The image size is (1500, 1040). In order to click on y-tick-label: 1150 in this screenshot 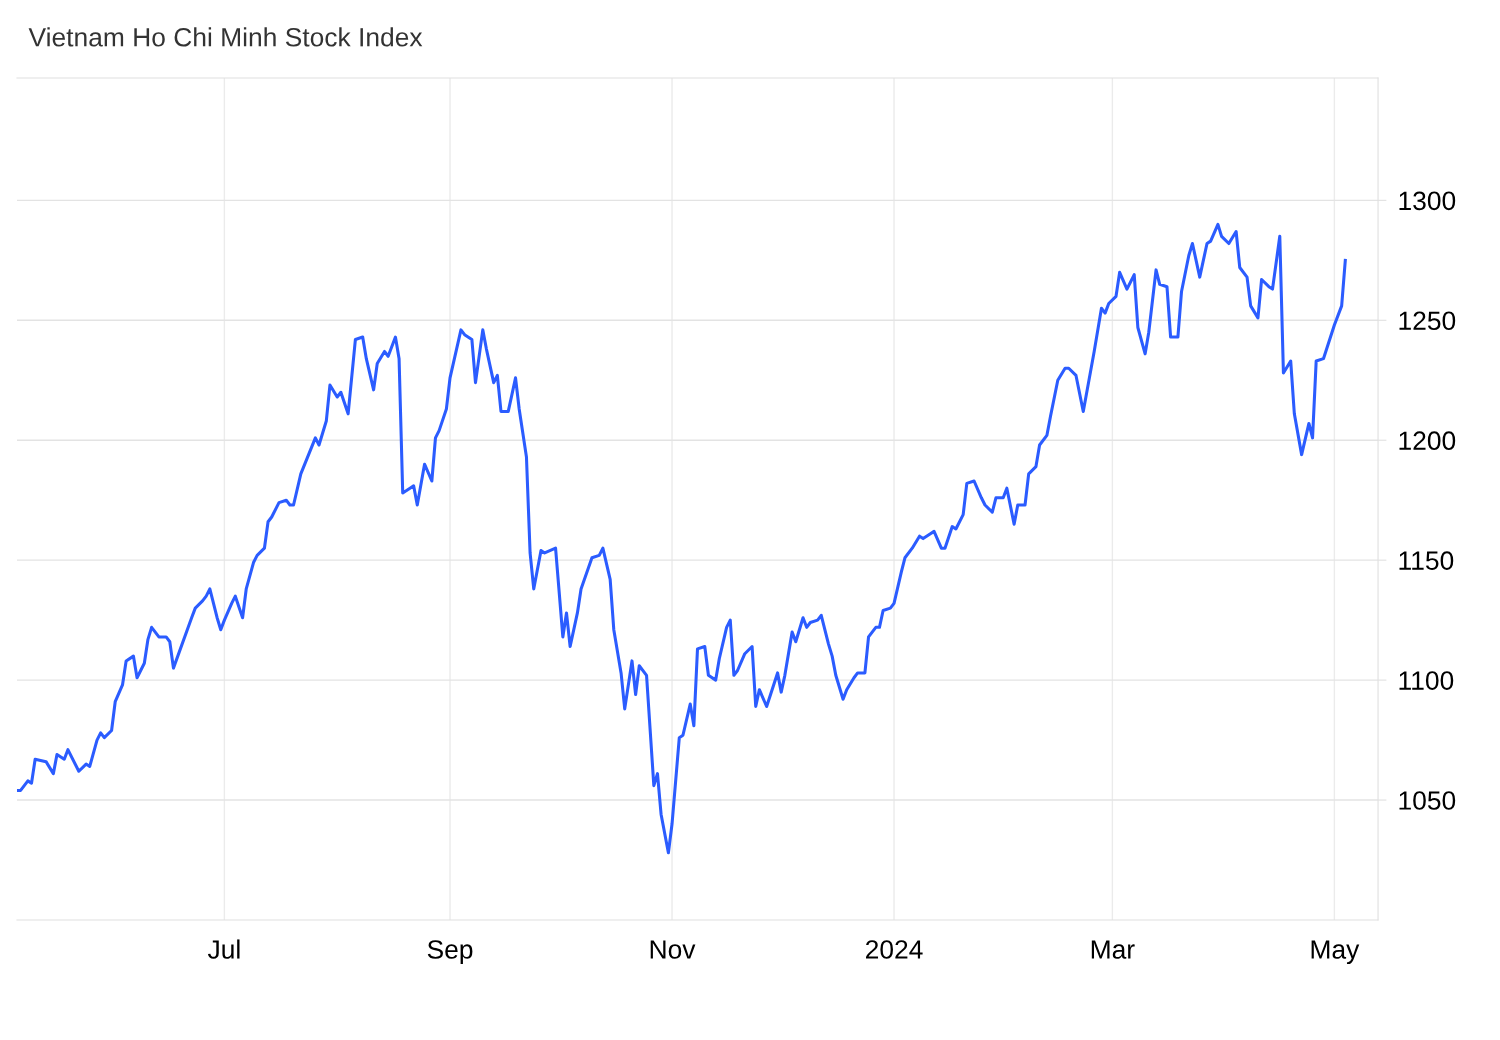, I will do `click(1426, 560)`.